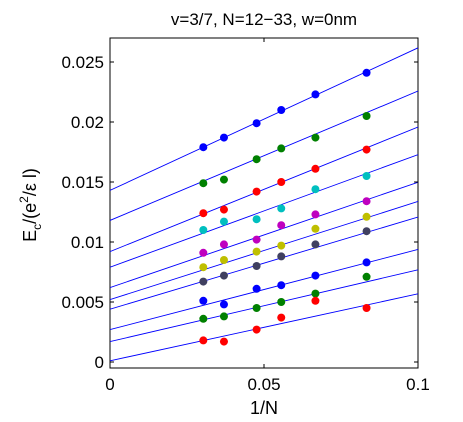  What do you see at coordinates (203, 281) in the screenshot?
I see `data-point-s7-p1` at bounding box center [203, 281].